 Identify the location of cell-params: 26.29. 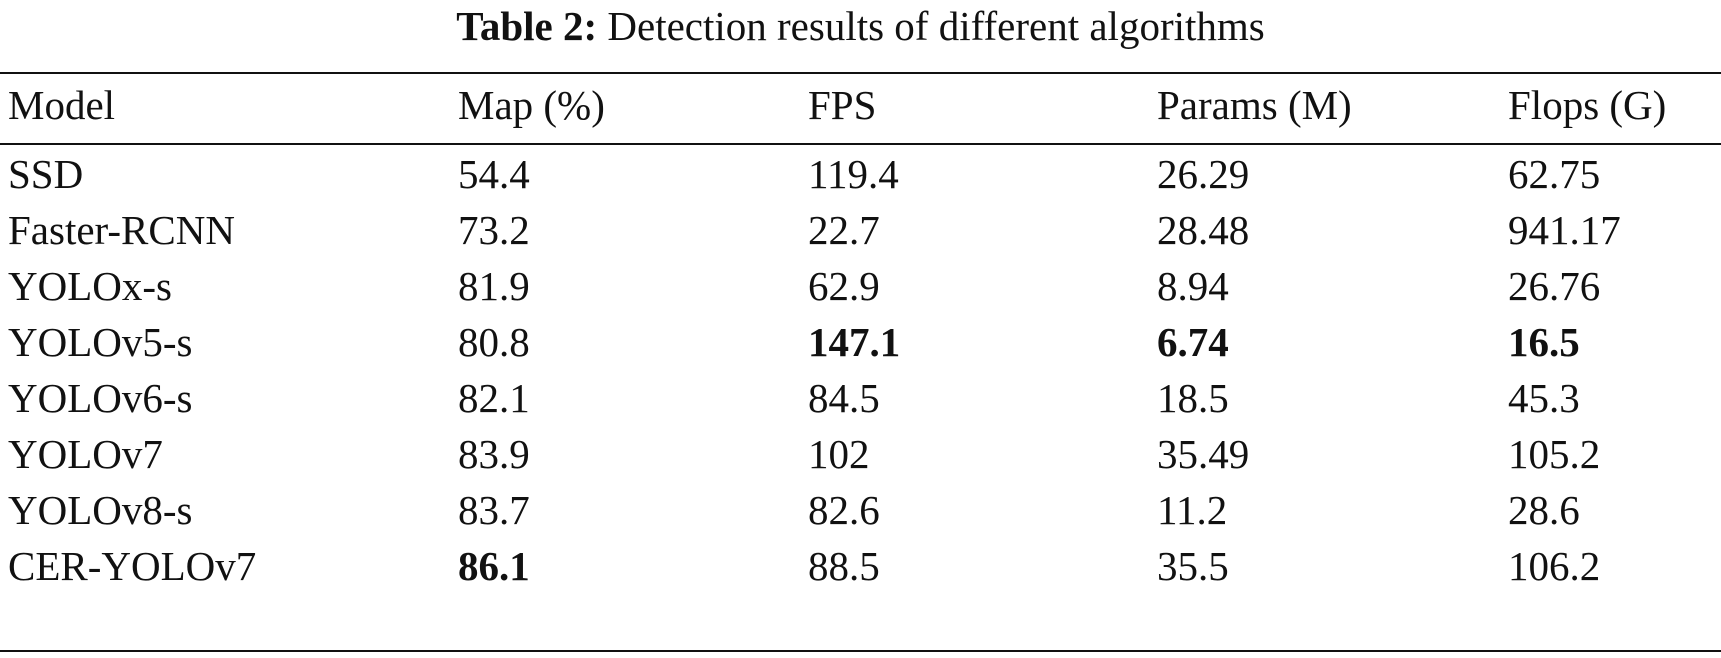
(1203, 174).